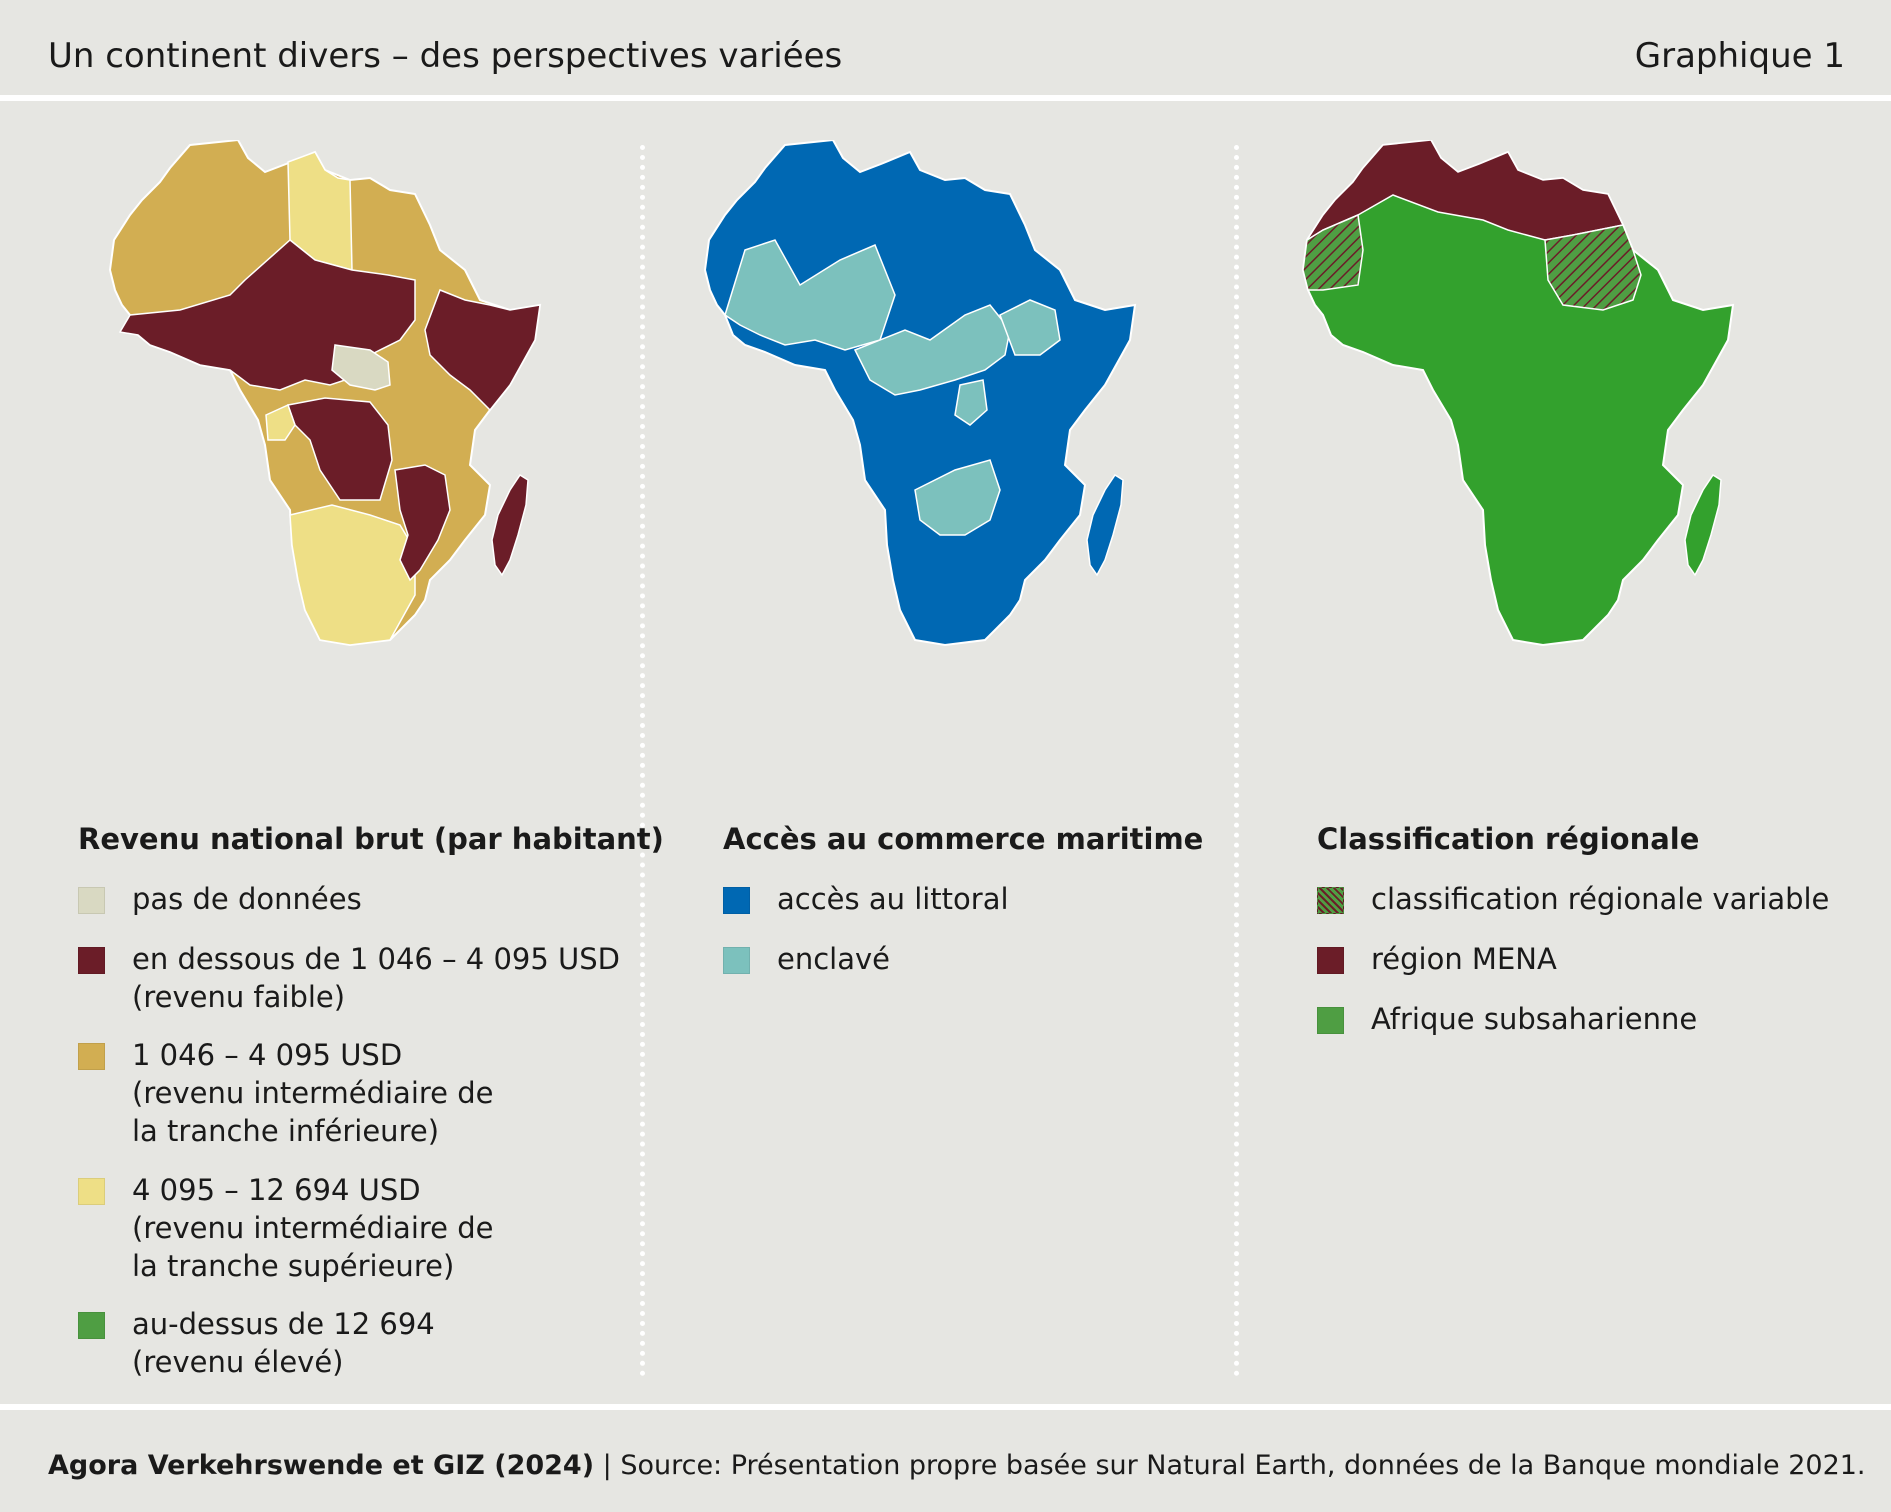 The width and height of the screenshot is (1891, 1512). Describe the element at coordinates (325, 393) in the screenshot. I see `income-map` at that location.